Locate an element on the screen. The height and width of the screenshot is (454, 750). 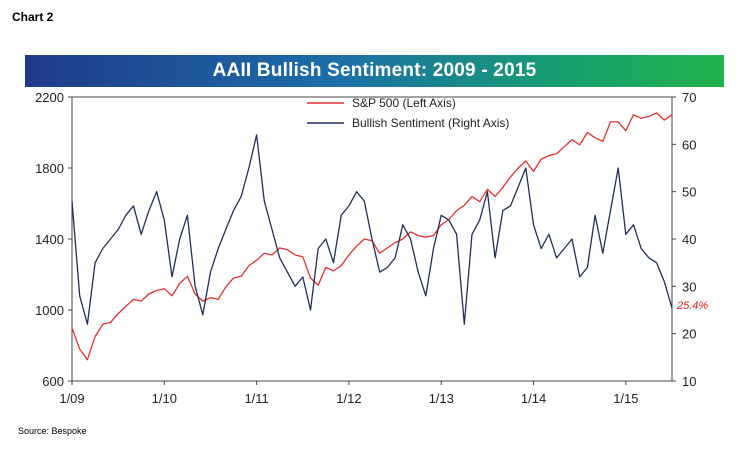
right-tick-label: 50 is located at coordinates (689, 192).